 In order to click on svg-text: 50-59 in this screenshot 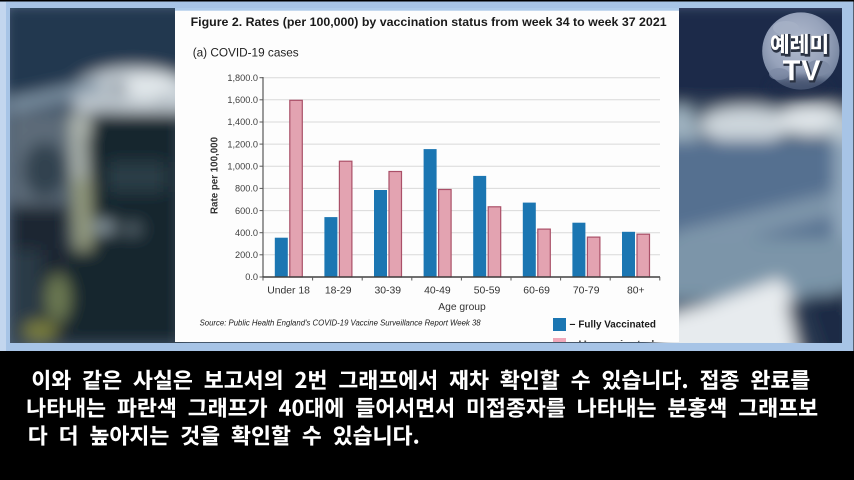, I will do `click(487, 291)`.